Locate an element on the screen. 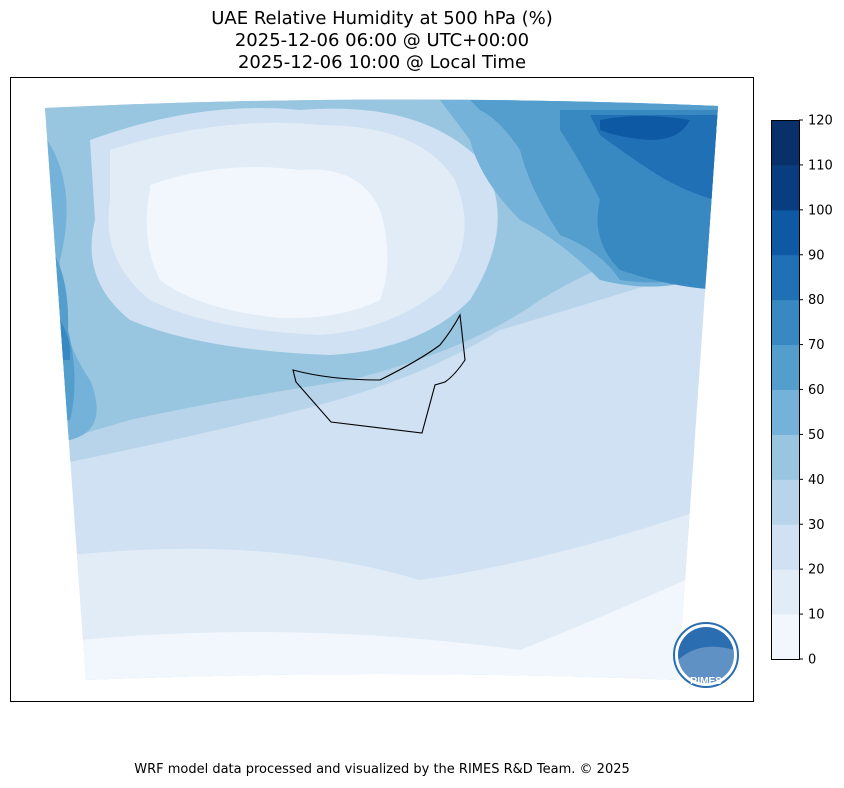  colorbar-tick-label: 0 is located at coordinates (812, 660).